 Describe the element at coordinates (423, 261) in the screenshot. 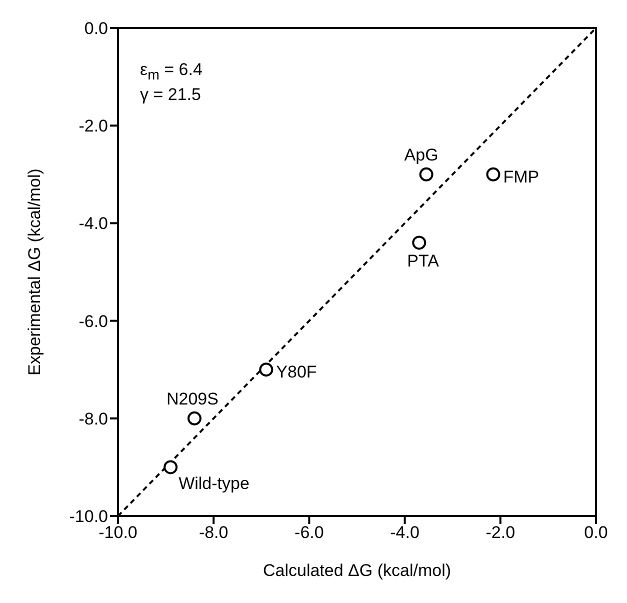

I see `annotation: PTA` at that location.